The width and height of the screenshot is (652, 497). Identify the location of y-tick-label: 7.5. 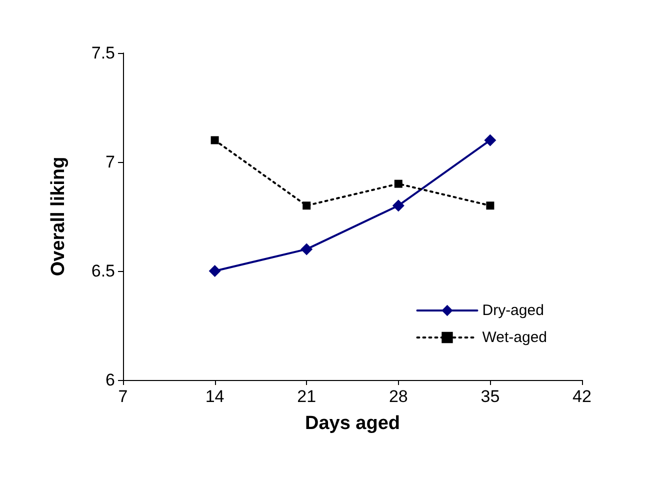
(103, 53).